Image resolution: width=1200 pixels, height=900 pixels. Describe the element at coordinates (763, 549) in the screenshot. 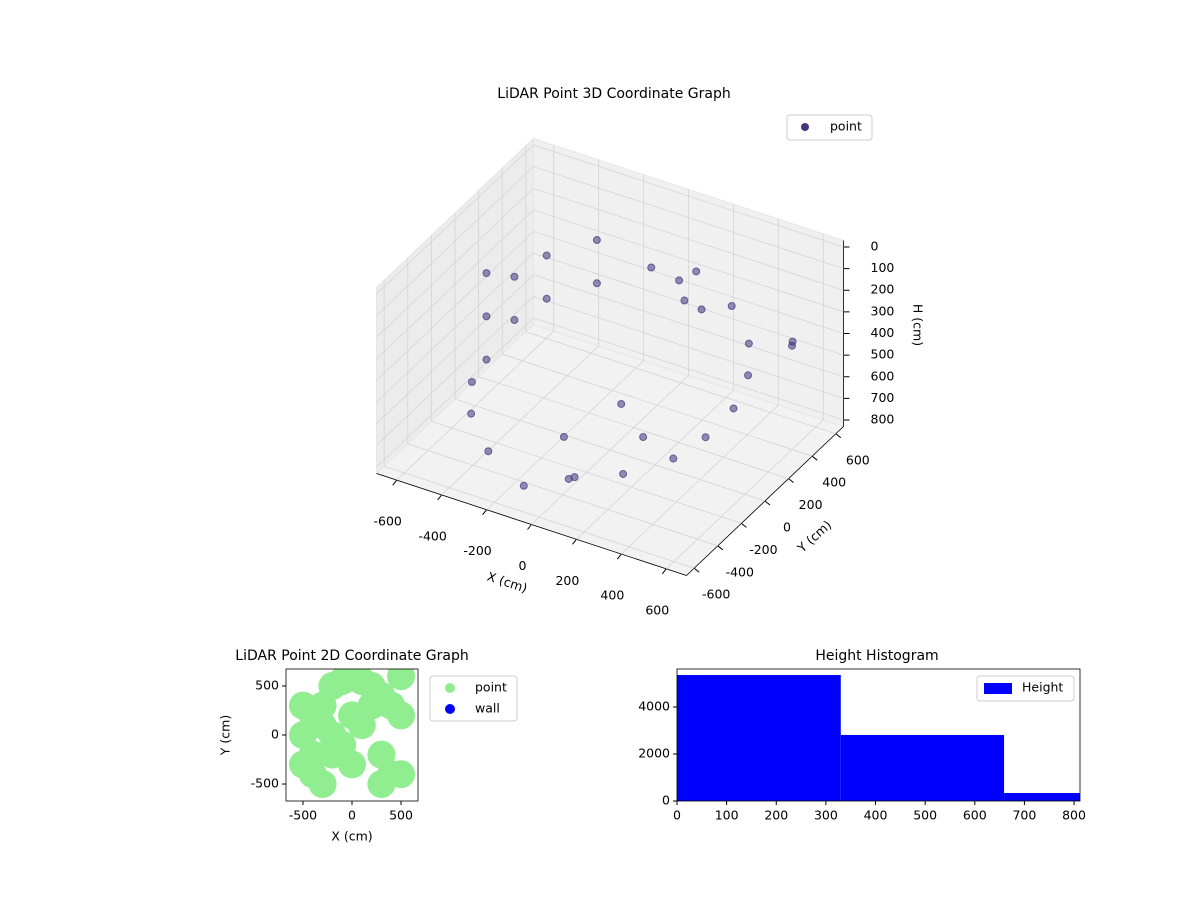

I see `y-tick-label: -200` at that location.